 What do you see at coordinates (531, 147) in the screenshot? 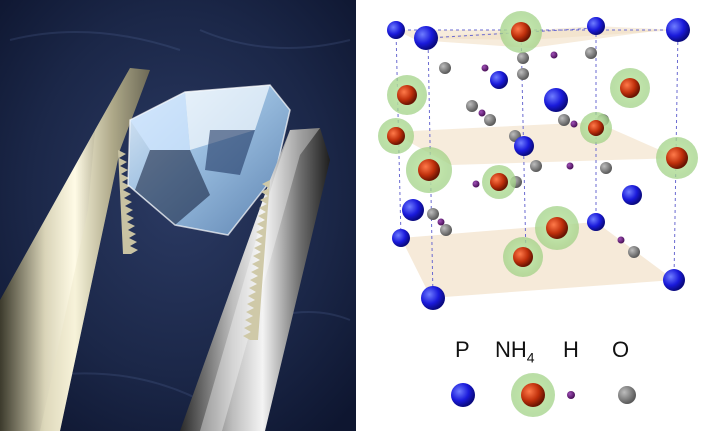
I see `hydrogen-atoms` at bounding box center [531, 147].